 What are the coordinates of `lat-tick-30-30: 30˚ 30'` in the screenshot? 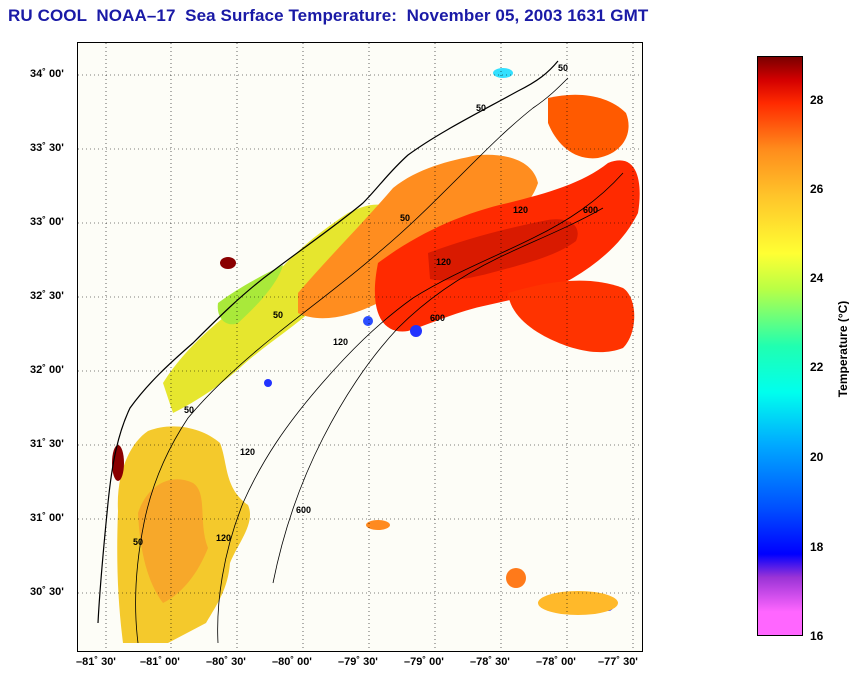 It's located at (47, 592).